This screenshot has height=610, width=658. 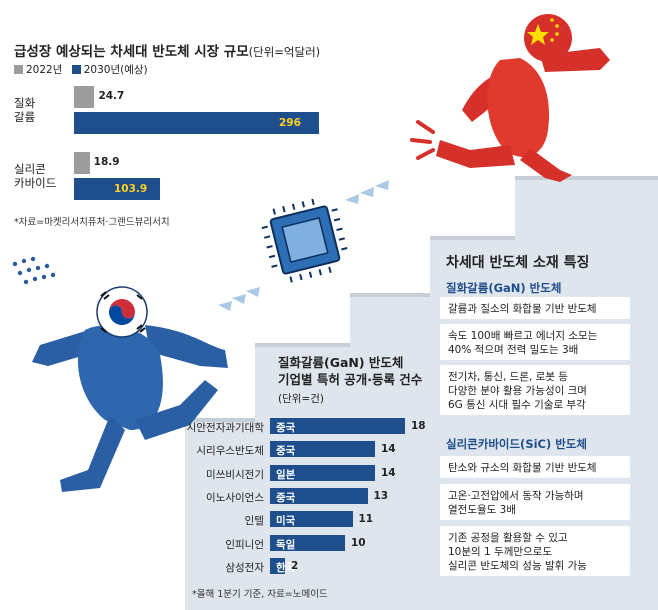 What do you see at coordinates (106, 162) in the screenshot?
I see `market-bar-value: 18.9` at bounding box center [106, 162].